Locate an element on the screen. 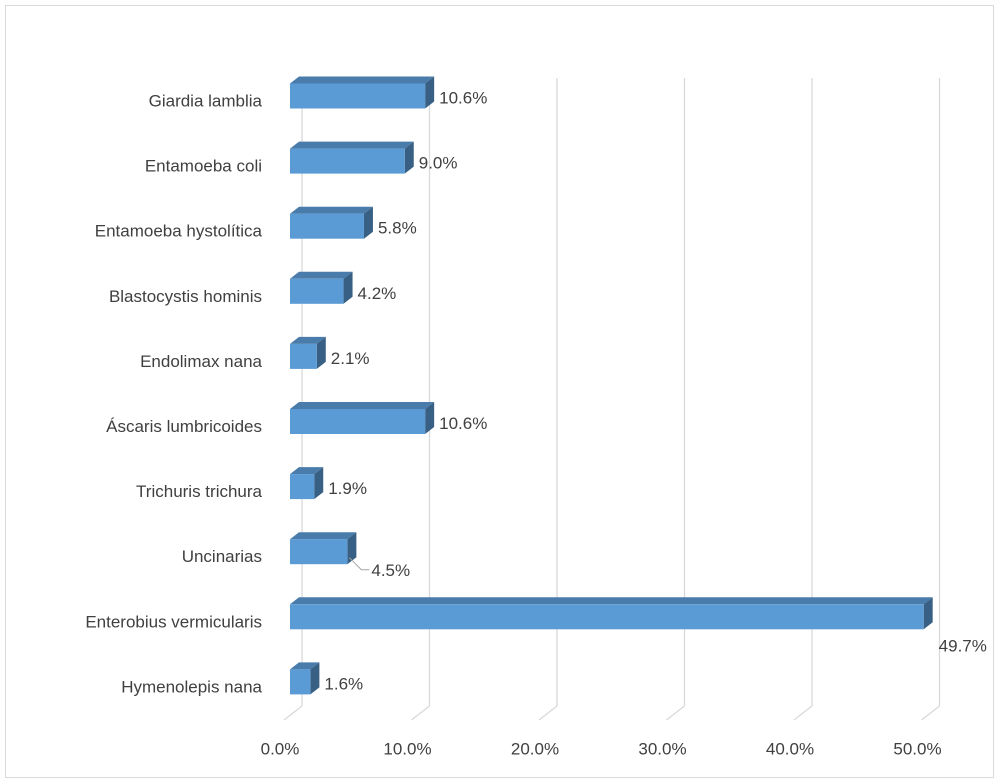 This screenshot has height=783, width=999. y-tick-label: Entamoeba hystolítica is located at coordinates (179, 231).